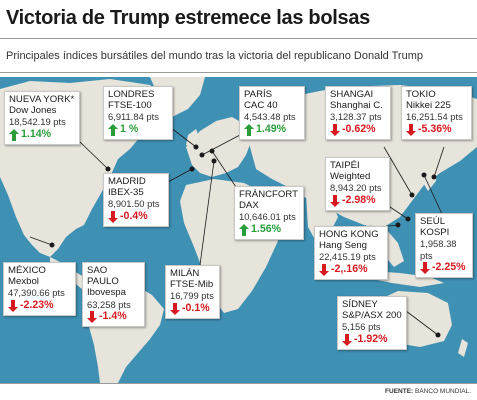 This screenshot has width=477, height=400. Describe the element at coordinates (103, 276) in the screenshot. I see `market-city: SAO PAULO` at that location.